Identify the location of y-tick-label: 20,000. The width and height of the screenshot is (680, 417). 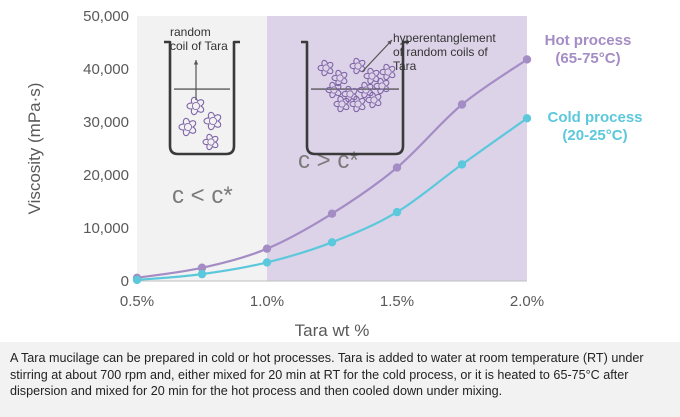
(106, 175).